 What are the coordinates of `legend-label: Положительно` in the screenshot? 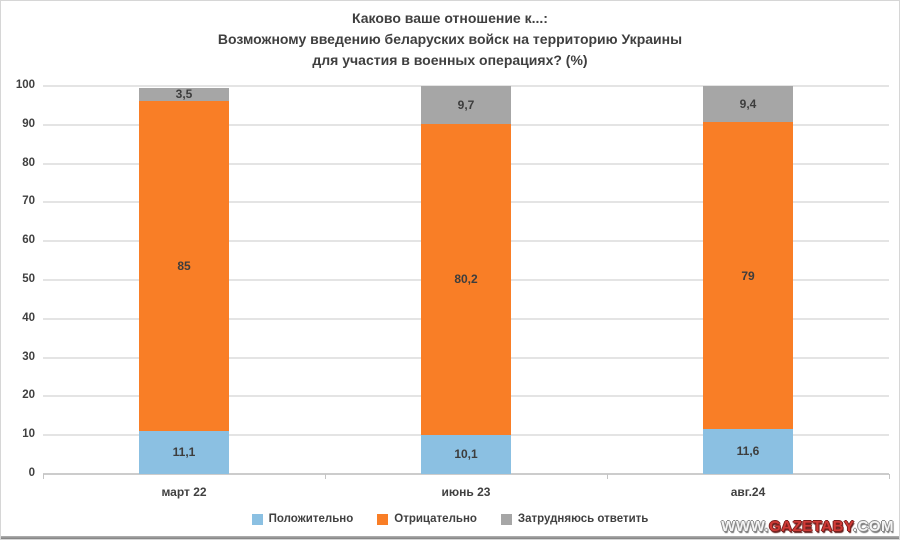 It's located at (311, 519).